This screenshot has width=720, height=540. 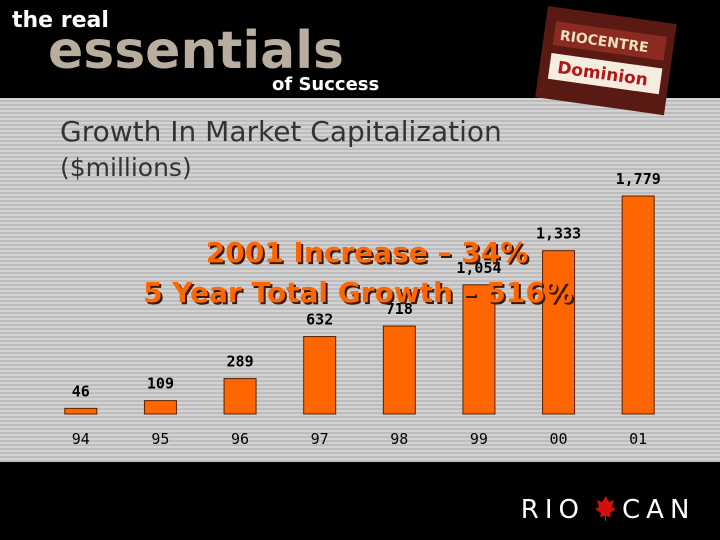 I want to click on value-label: 1,333, so click(x=558, y=234).